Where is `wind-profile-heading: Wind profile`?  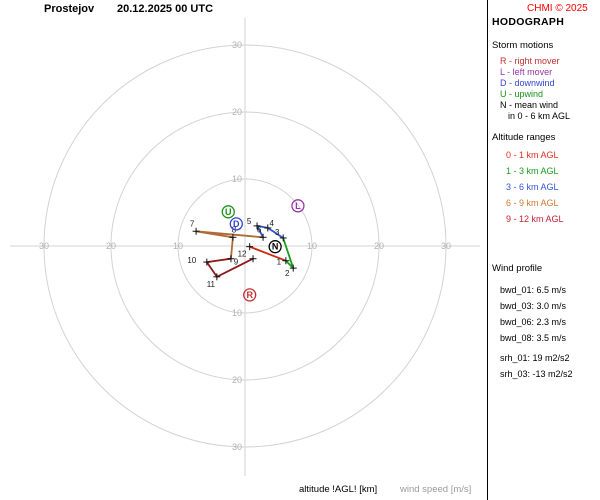
wind-profile-heading: Wind profile is located at coordinates (517, 268).